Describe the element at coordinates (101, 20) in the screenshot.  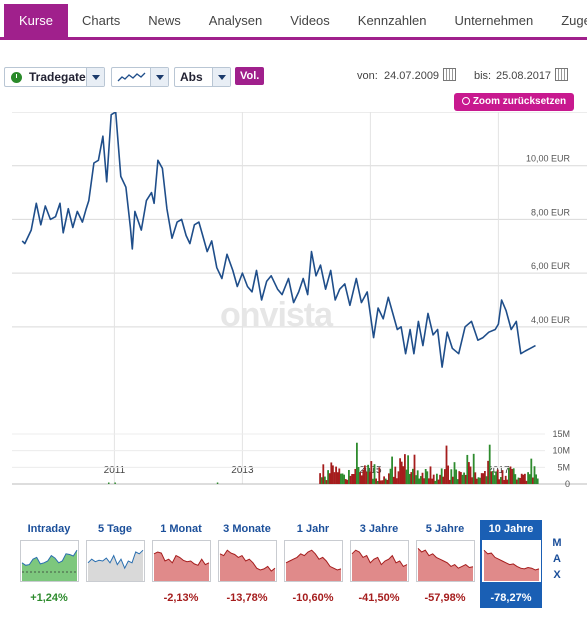
I see `tab-charts: Charts` at that location.